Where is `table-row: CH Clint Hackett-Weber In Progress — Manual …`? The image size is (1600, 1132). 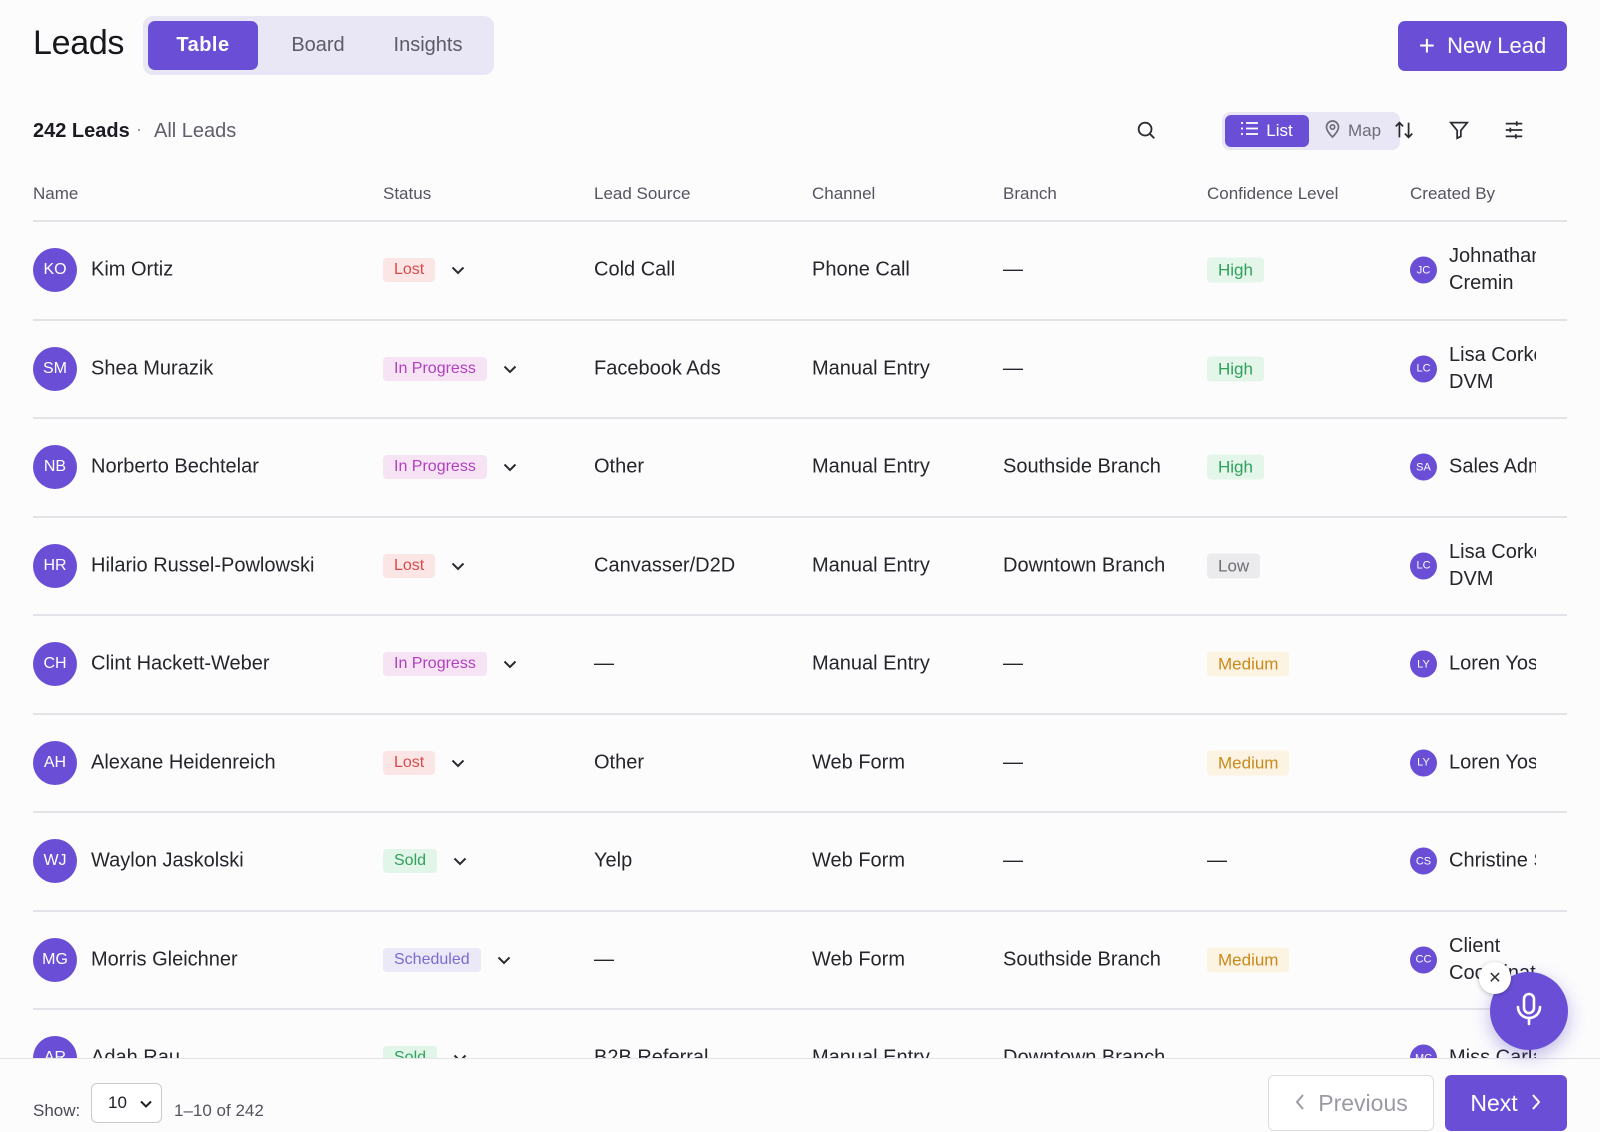
table-row: CH Clint Hackett-Weber In Progress — Manual … is located at coordinates (800, 665).